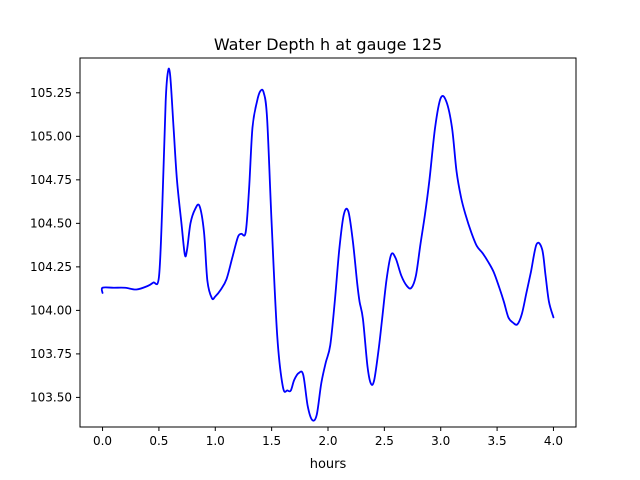 The image size is (640, 480). What do you see at coordinates (51, 93) in the screenshot?
I see `y-tick-label: 105.25` at bounding box center [51, 93].